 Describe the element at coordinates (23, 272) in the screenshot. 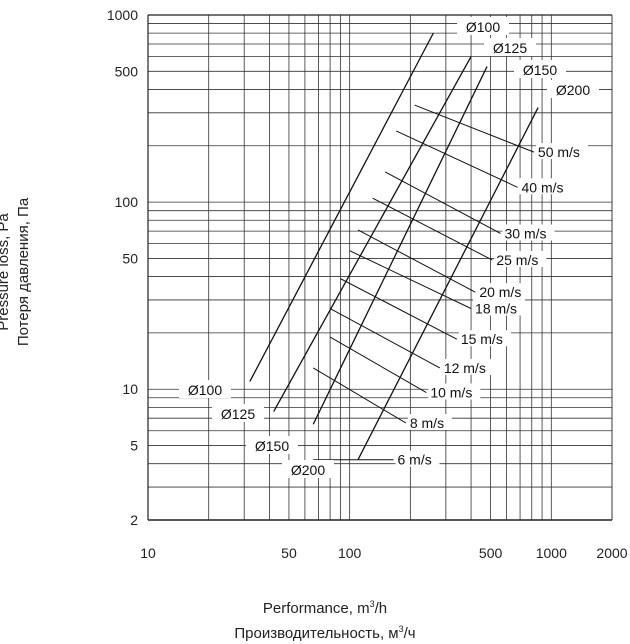

I see `y-axis-label-alt: Потеря давления, Па` at that location.